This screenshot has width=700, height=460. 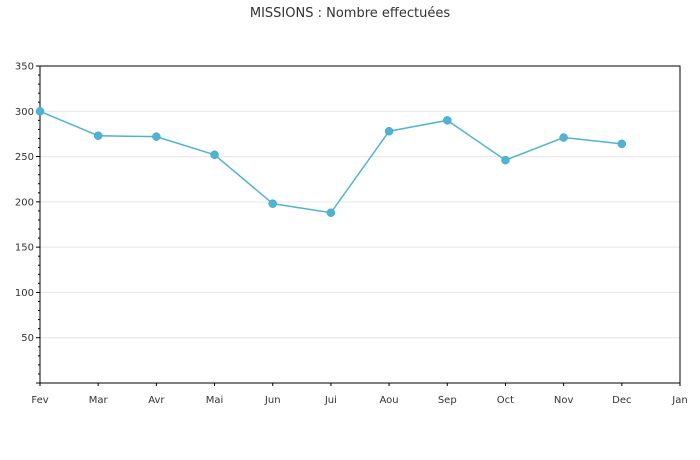 I want to click on x-tick-label: Dec, so click(x=621, y=400).